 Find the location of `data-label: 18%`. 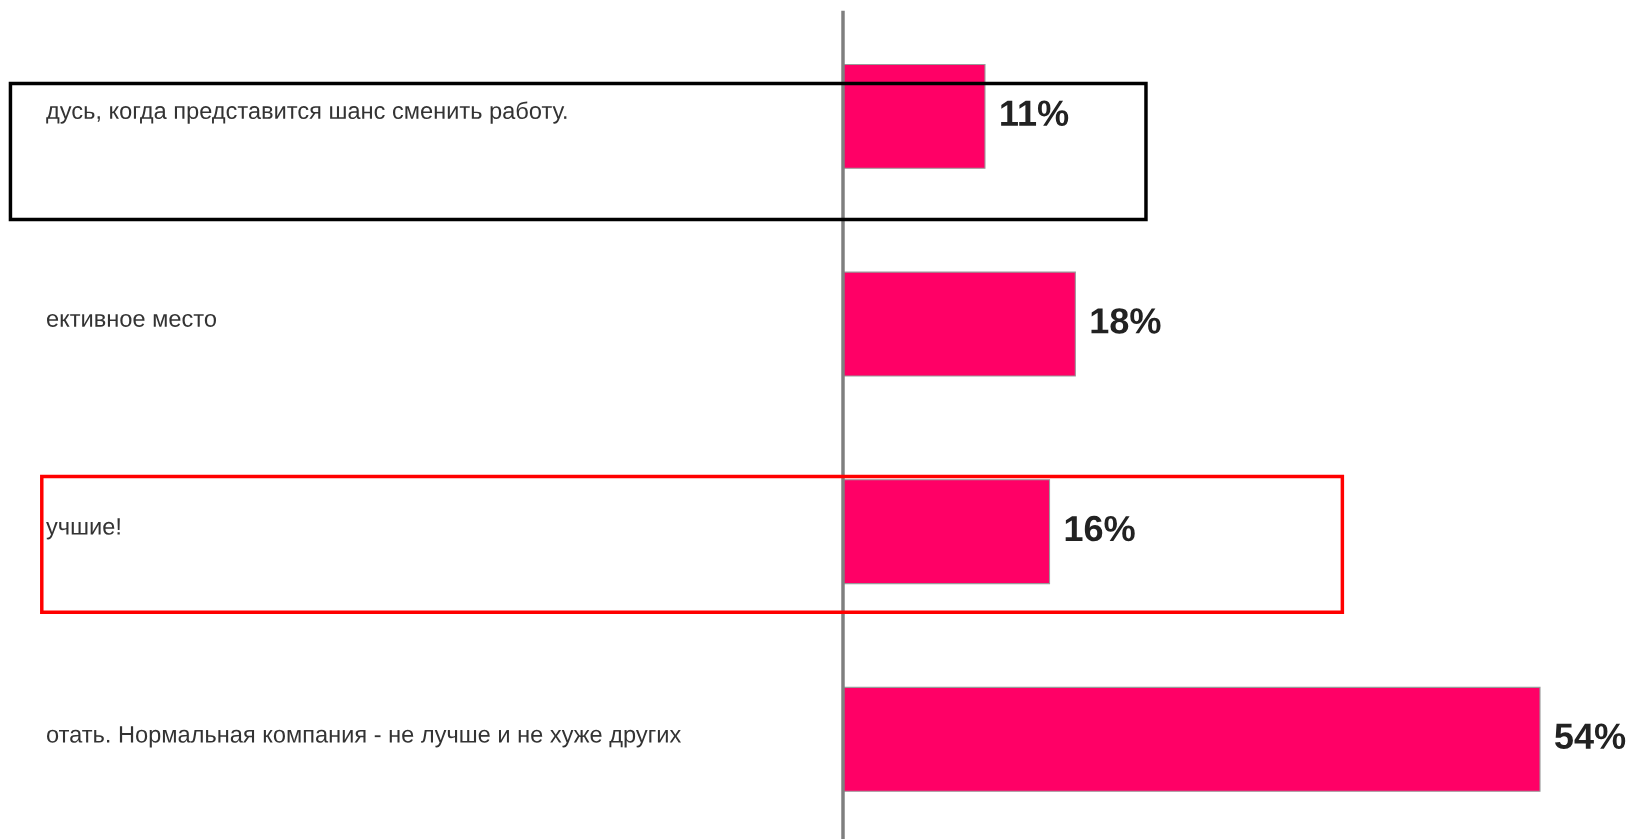

data-label: 18% is located at coordinates (1126, 321).